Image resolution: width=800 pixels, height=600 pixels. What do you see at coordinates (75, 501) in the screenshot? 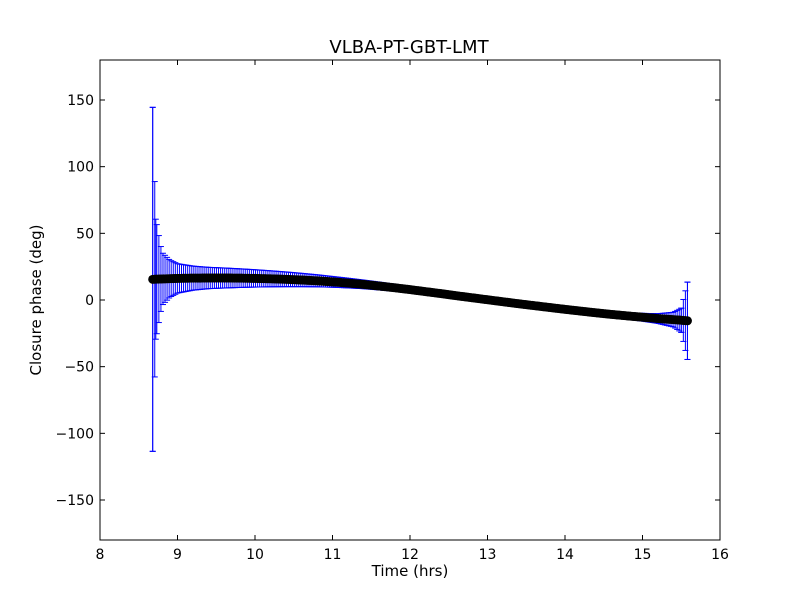
I see `y-tick-label: −150` at bounding box center [75, 501].